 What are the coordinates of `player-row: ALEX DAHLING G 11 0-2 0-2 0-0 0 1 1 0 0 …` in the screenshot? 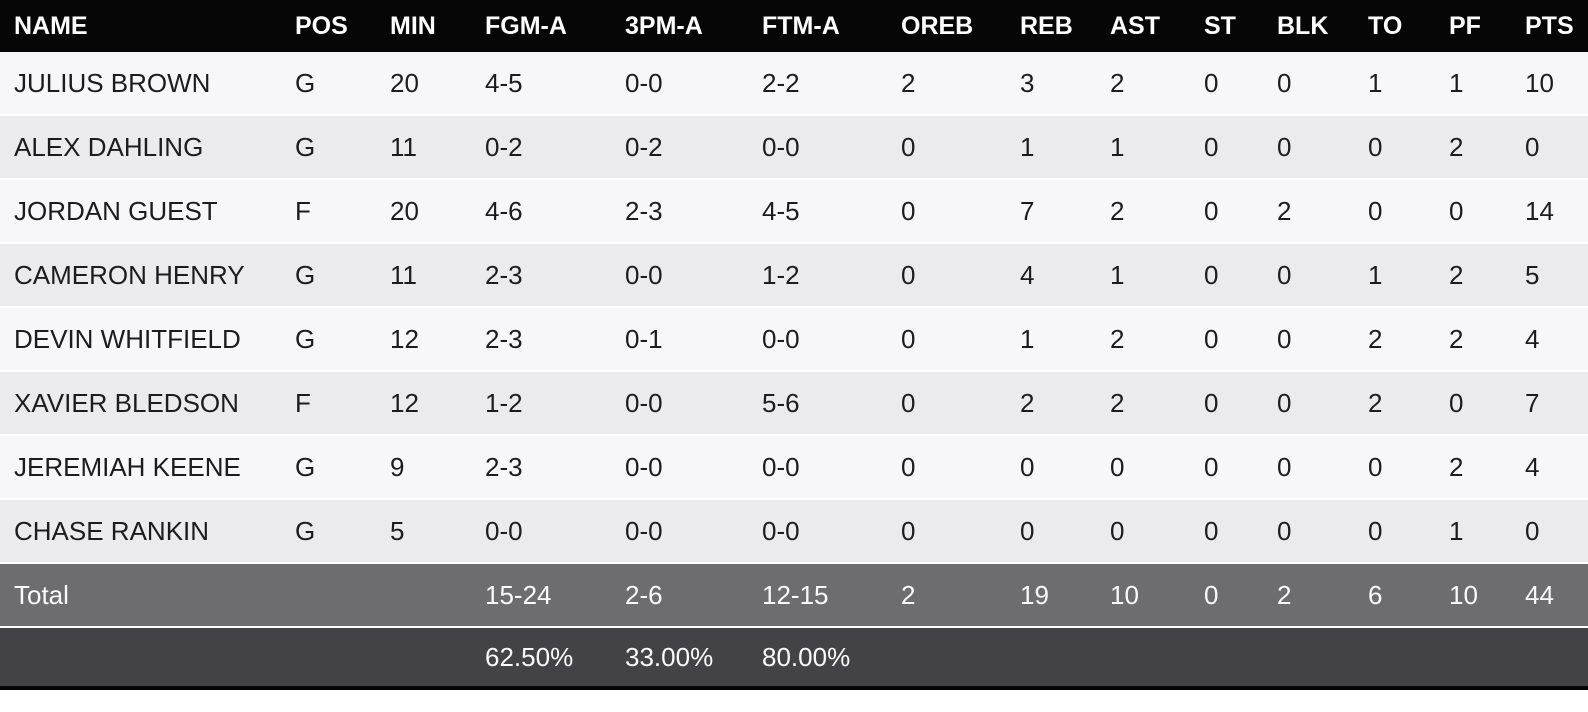 It's located at (794, 148).